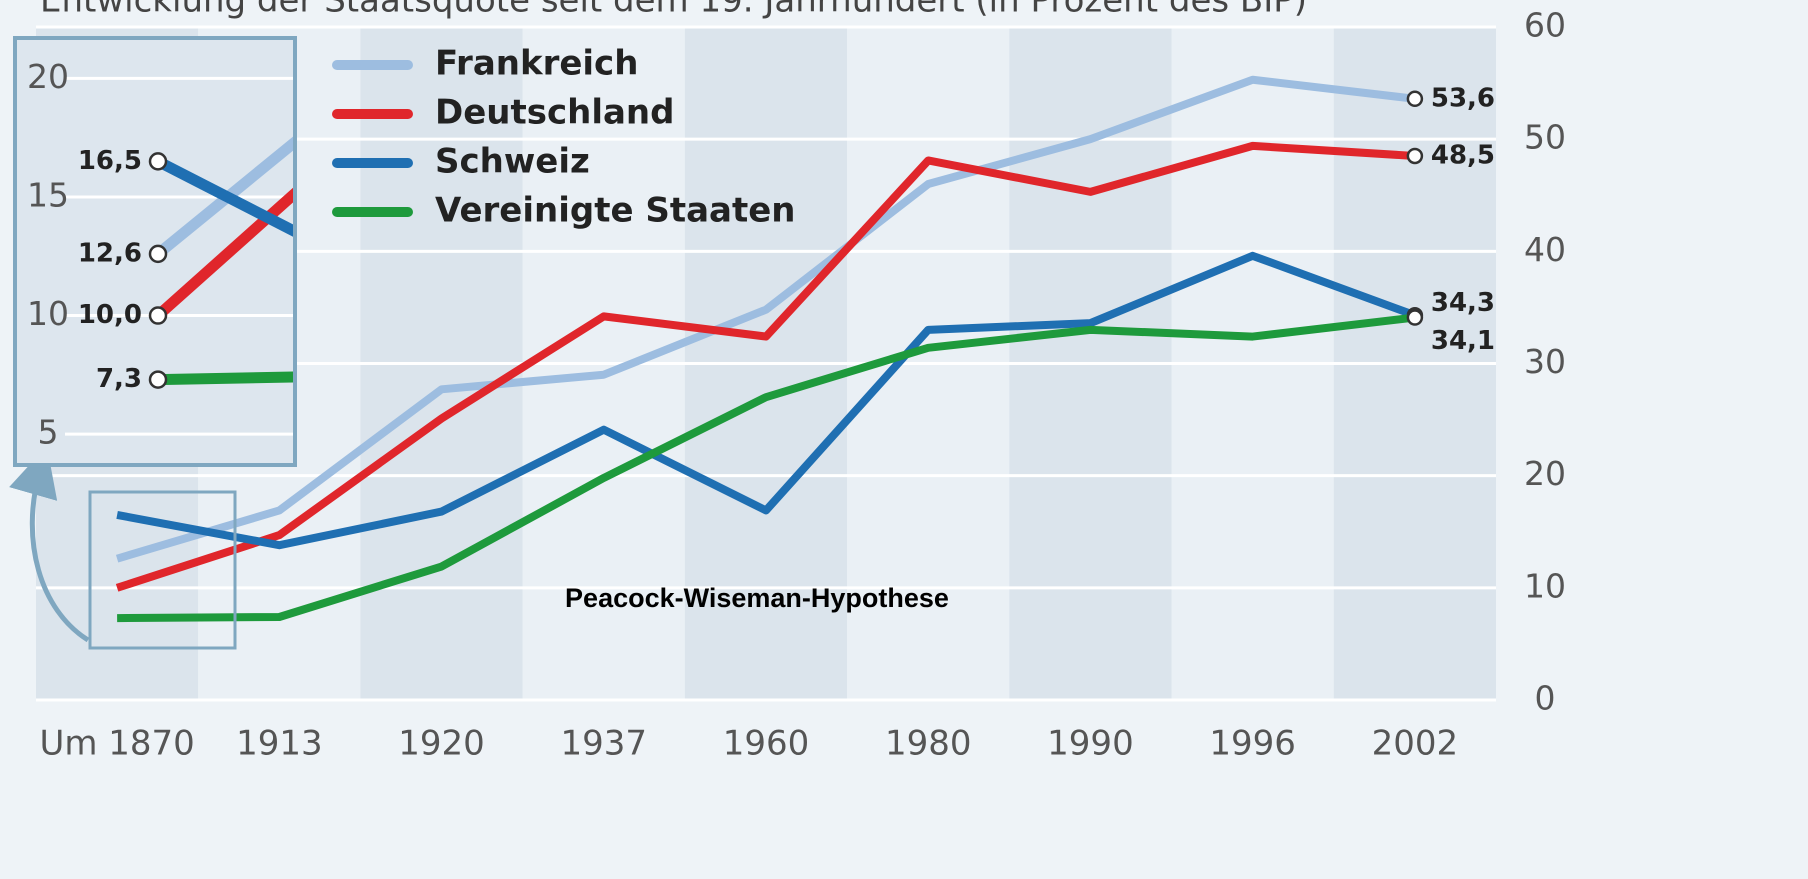 The height and width of the screenshot is (879, 1808). What do you see at coordinates (554, 113) in the screenshot?
I see `legend-label: Deutschland` at bounding box center [554, 113].